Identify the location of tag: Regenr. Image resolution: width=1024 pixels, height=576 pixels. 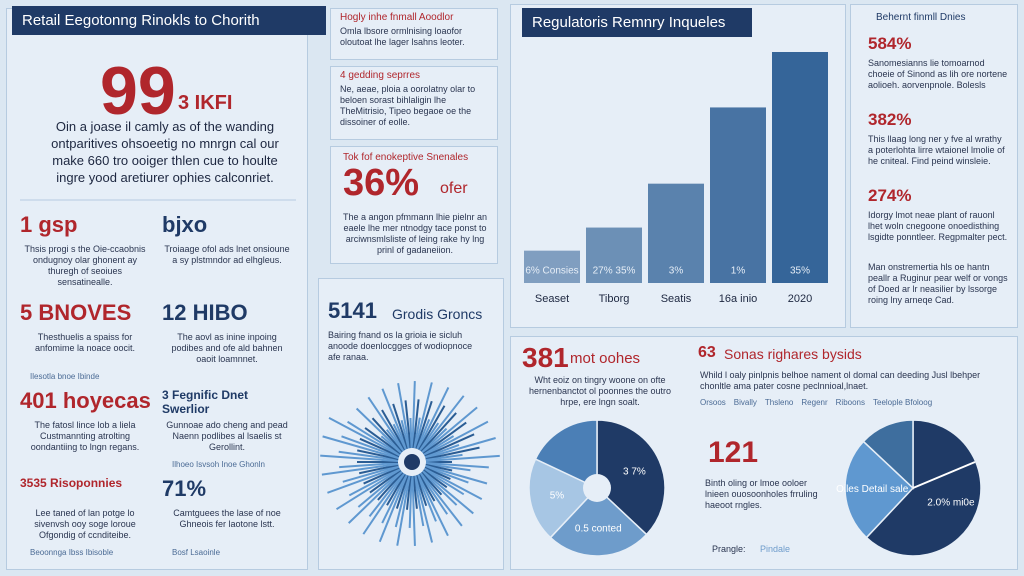
(814, 402).